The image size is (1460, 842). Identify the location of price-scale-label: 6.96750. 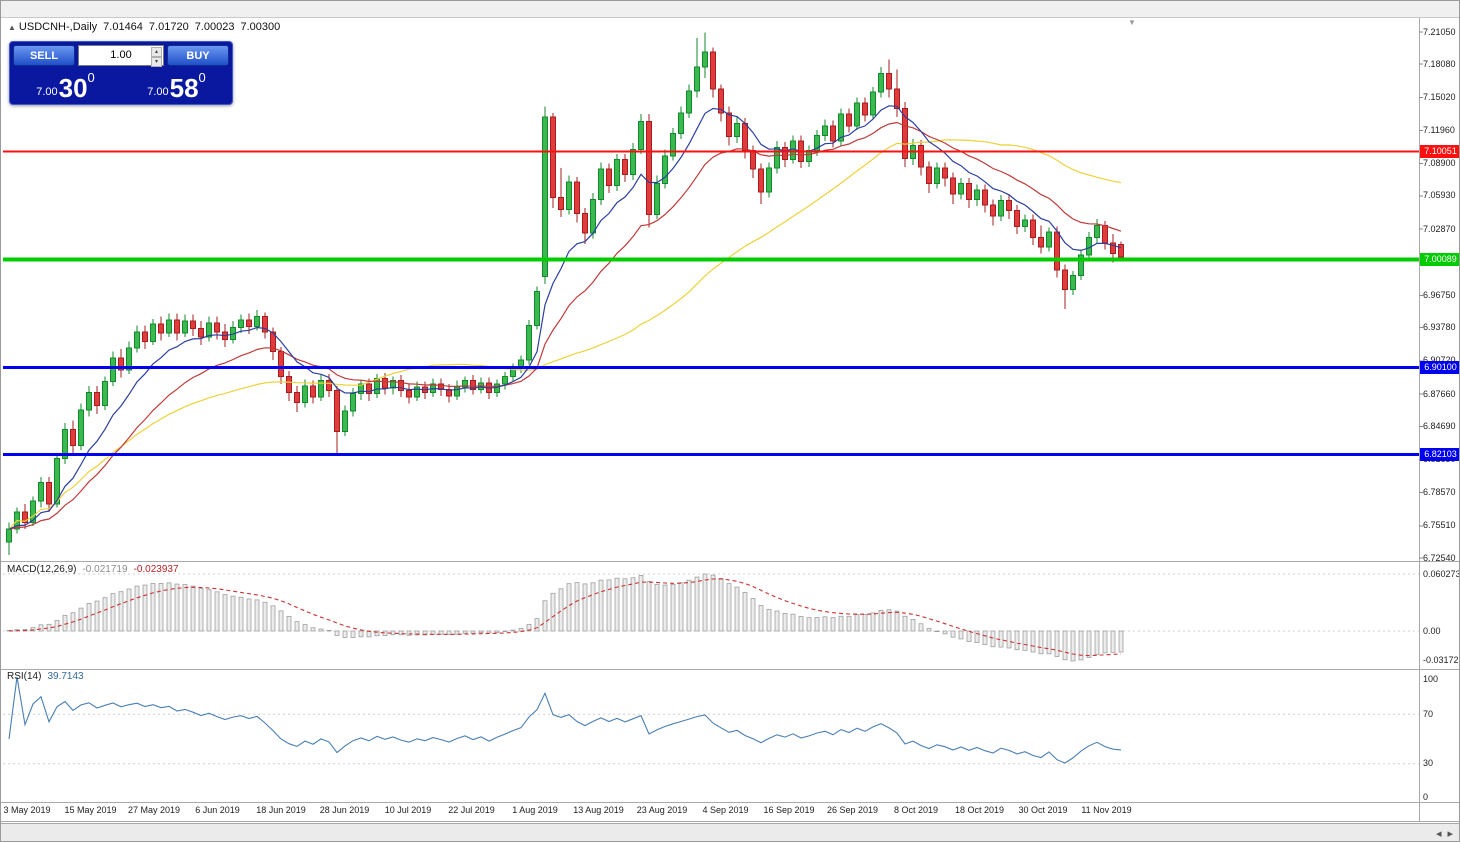
(1439, 294).